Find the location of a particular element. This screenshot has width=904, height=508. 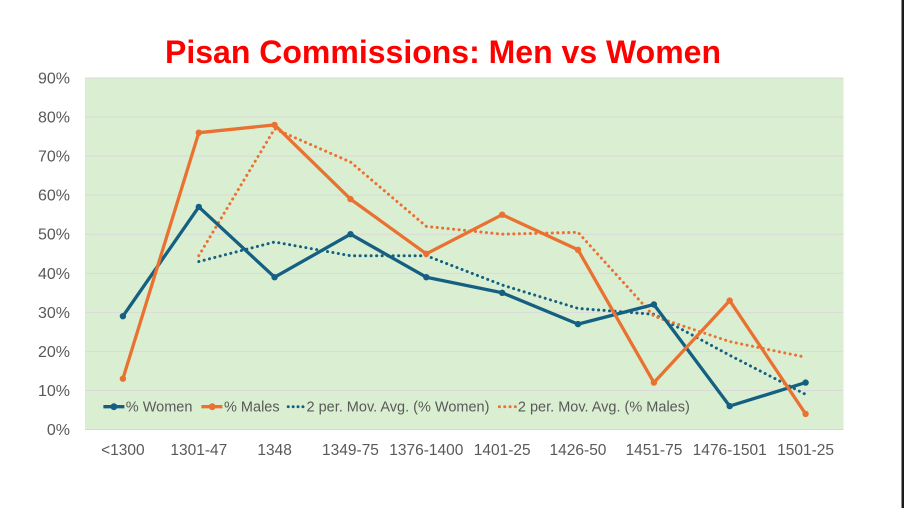

svg-text: 40% is located at coordinates (54, 274).